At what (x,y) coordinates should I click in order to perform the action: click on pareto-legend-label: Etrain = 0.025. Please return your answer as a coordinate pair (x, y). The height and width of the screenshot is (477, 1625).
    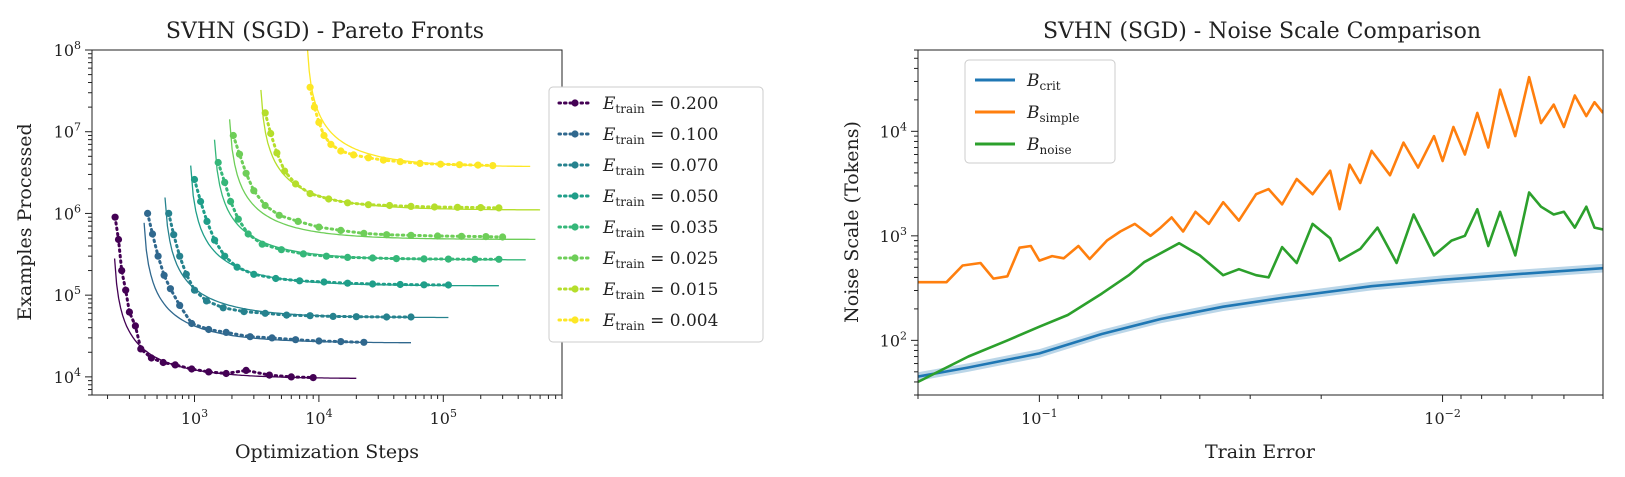
    Looking at the image, I should click on (660, 260).